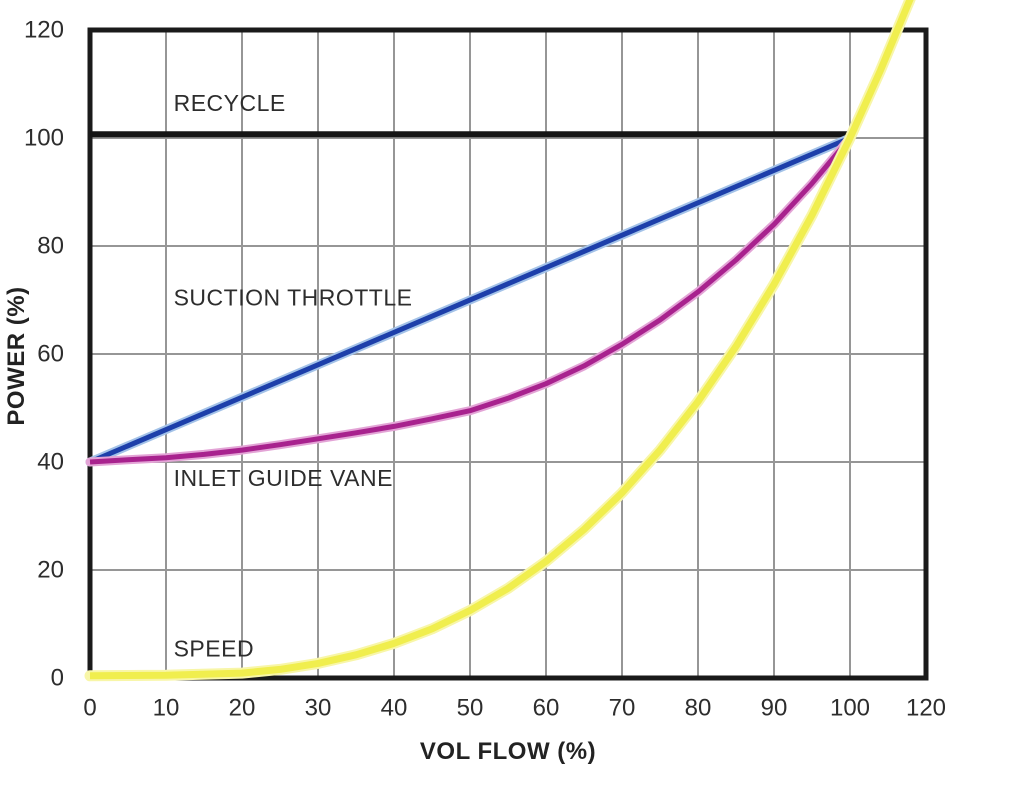 The width and height of the screenshot is (1024, 793). I want to click on series-label-recycle: RECYCLE, so click(230, 103).